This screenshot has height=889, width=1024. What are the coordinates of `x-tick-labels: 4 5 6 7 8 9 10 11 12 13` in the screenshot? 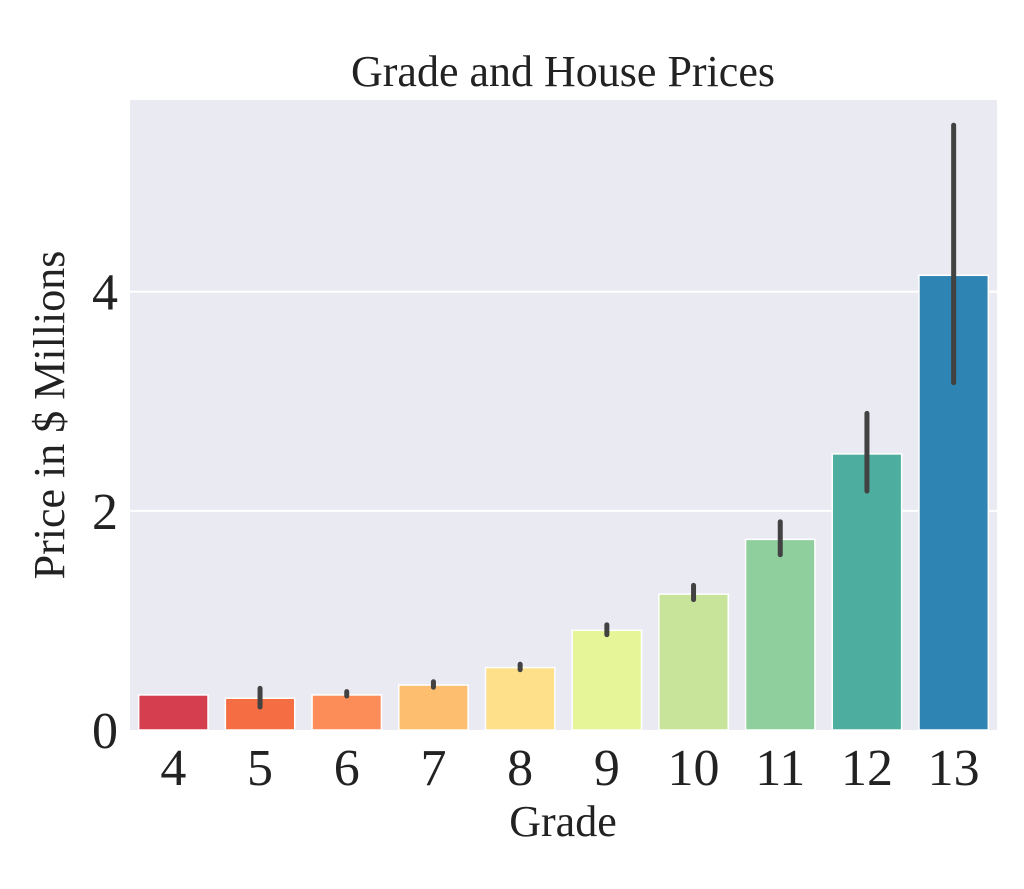 It's located at (569, 768).